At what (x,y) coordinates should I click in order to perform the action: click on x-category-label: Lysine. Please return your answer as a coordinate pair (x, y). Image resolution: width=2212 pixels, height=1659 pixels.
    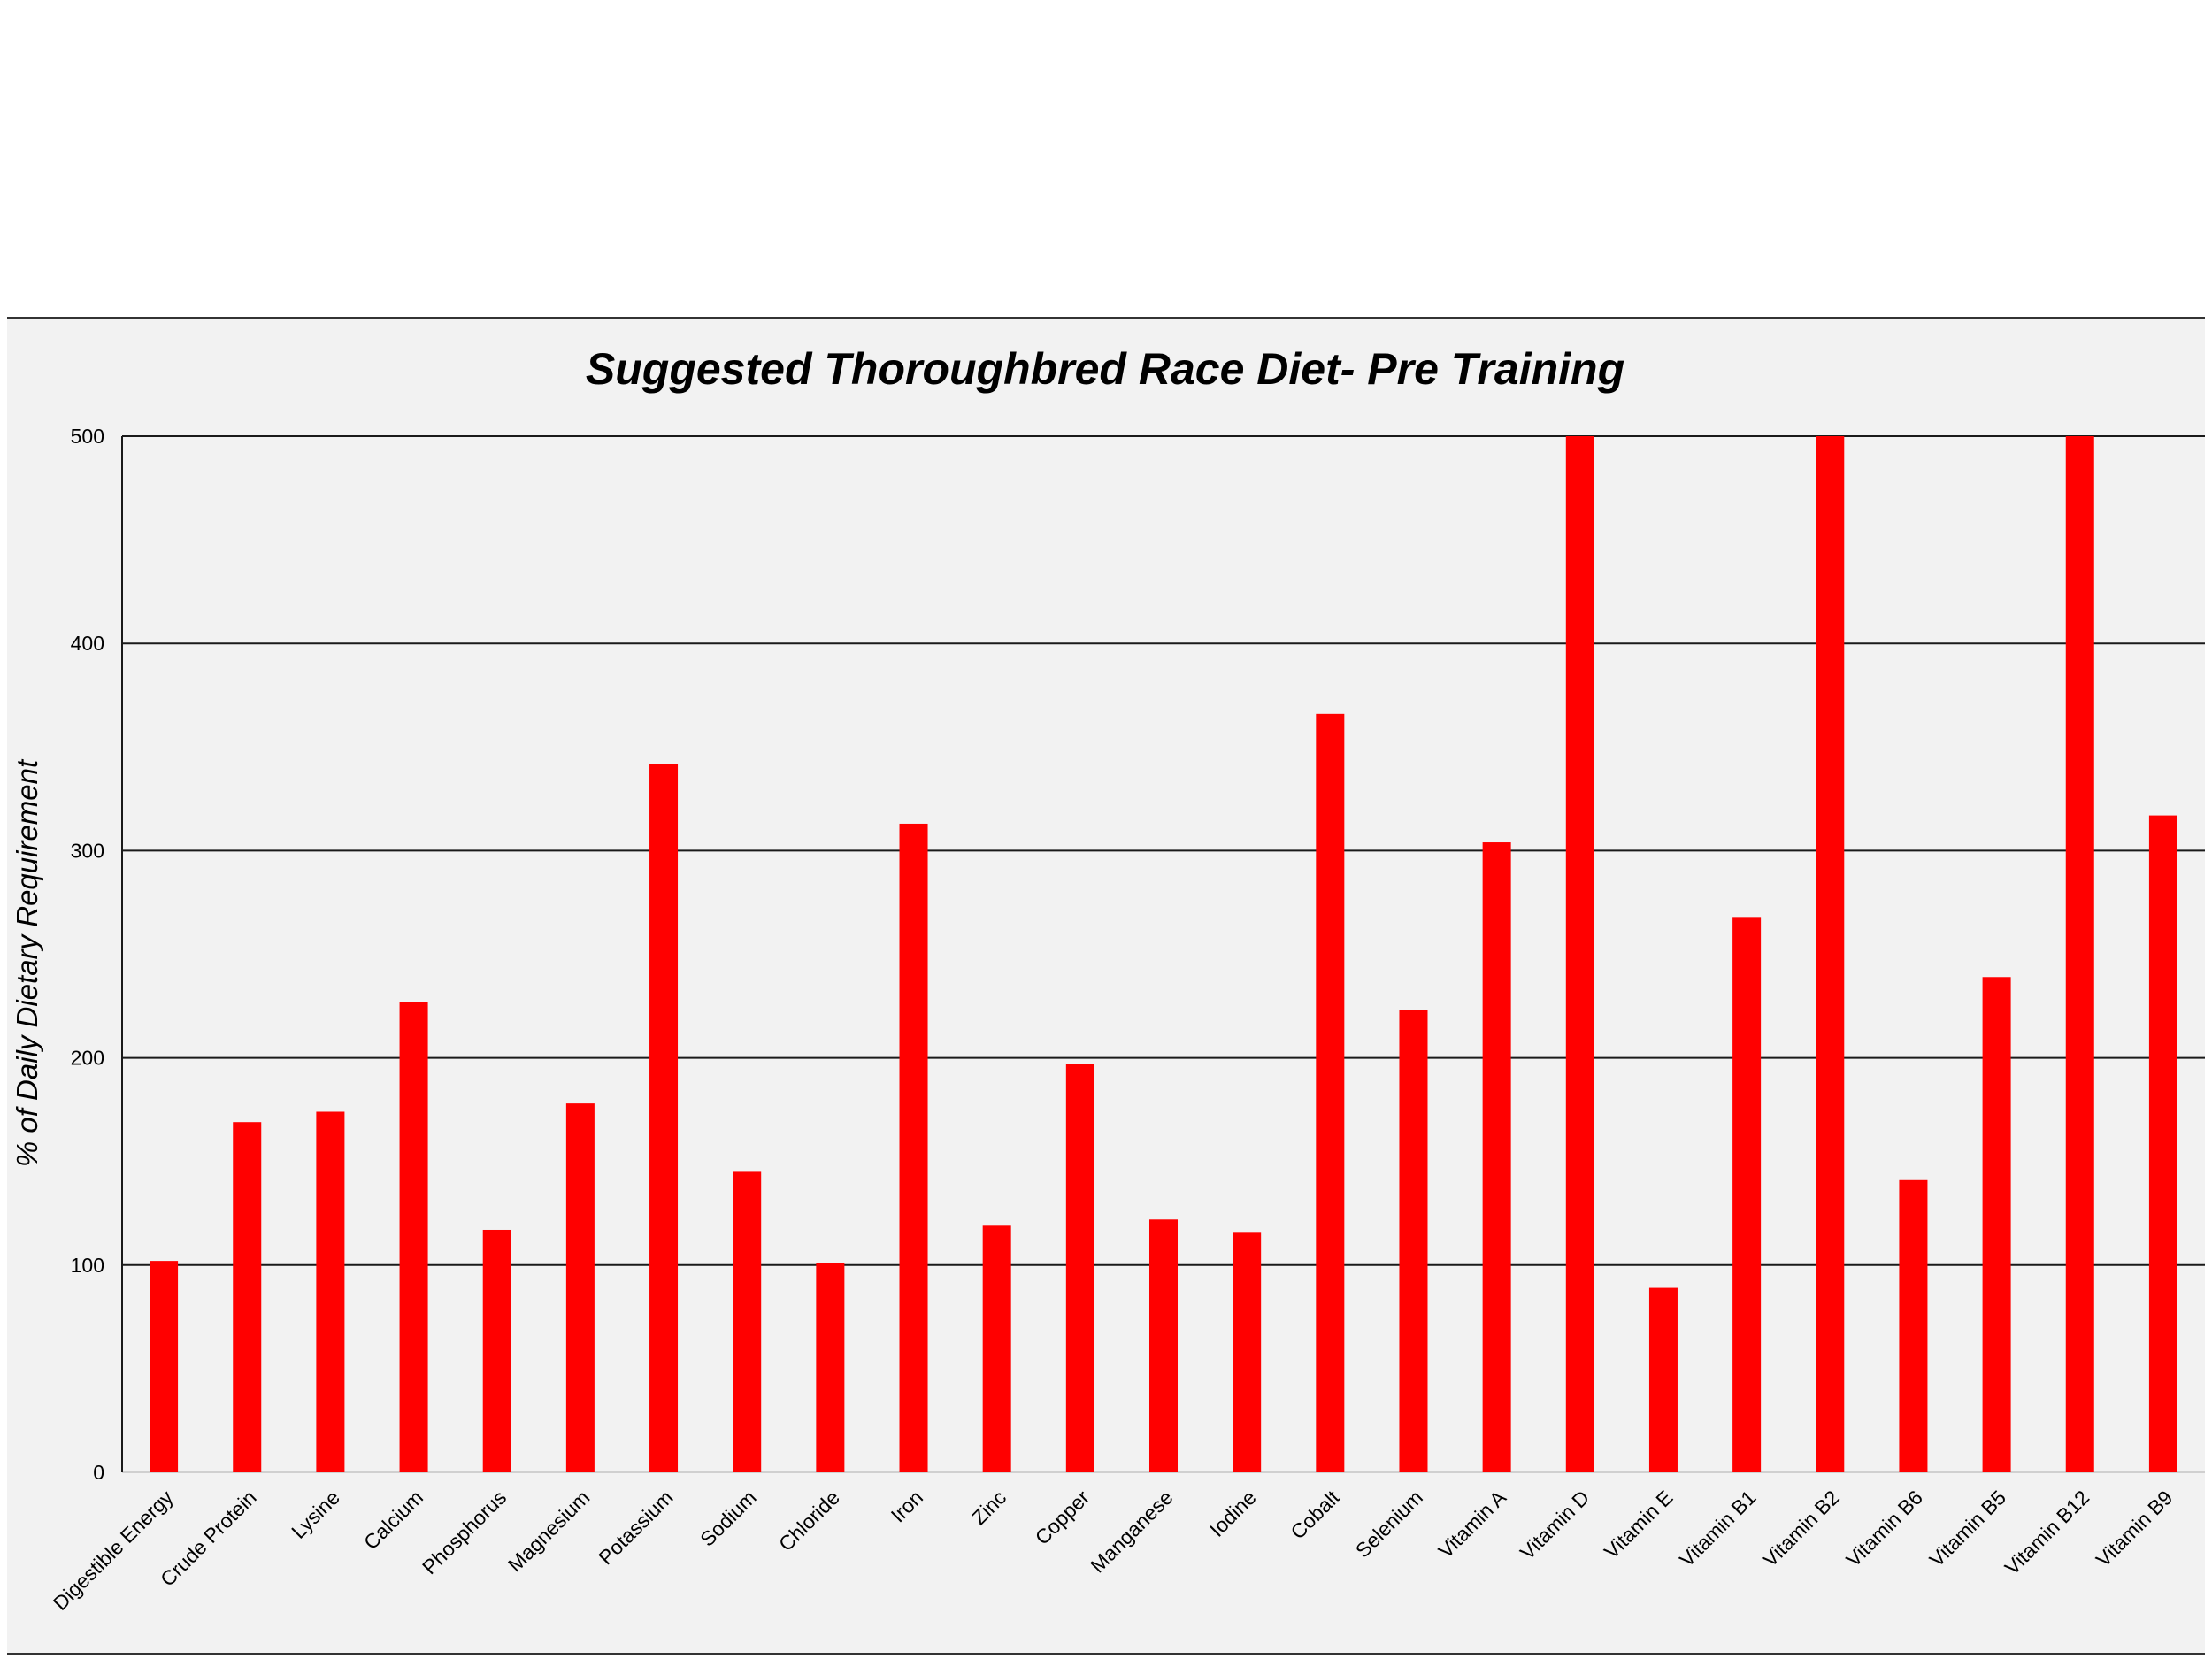
    Looking at the image, I should click on (316, 1515).